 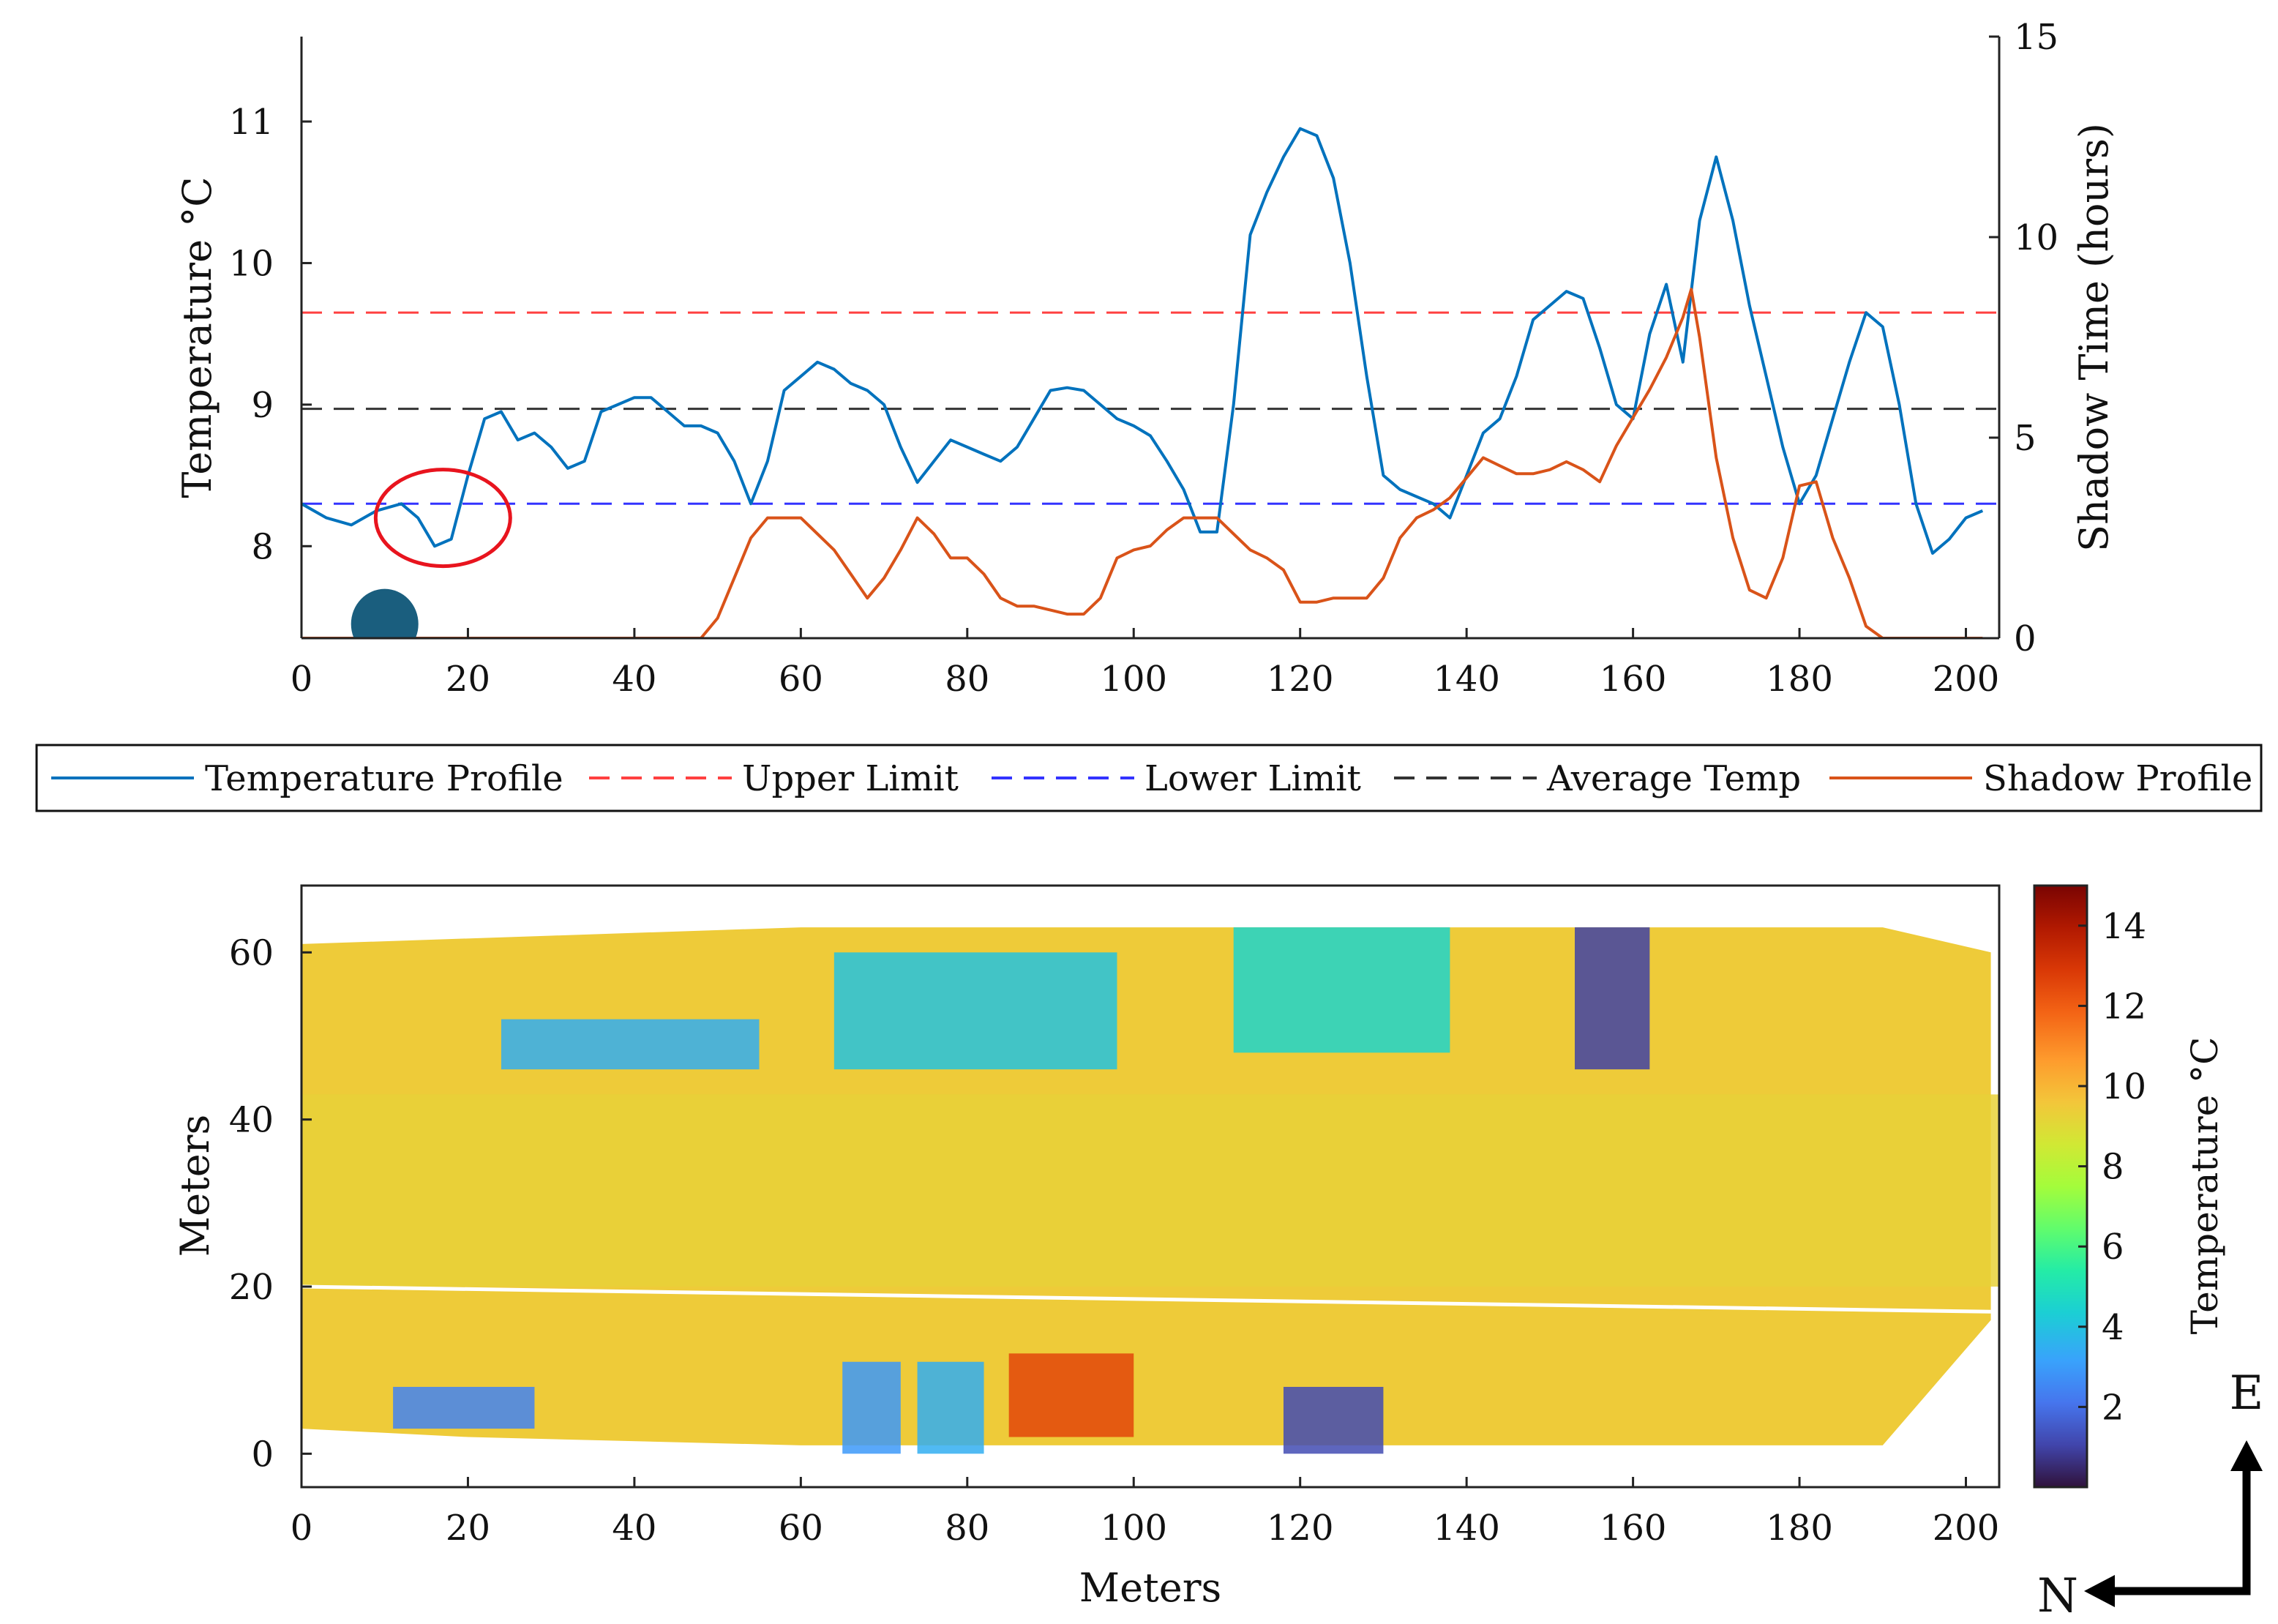 I want to click on map-x-tick-label: 60, so click(x=801, y=1528).